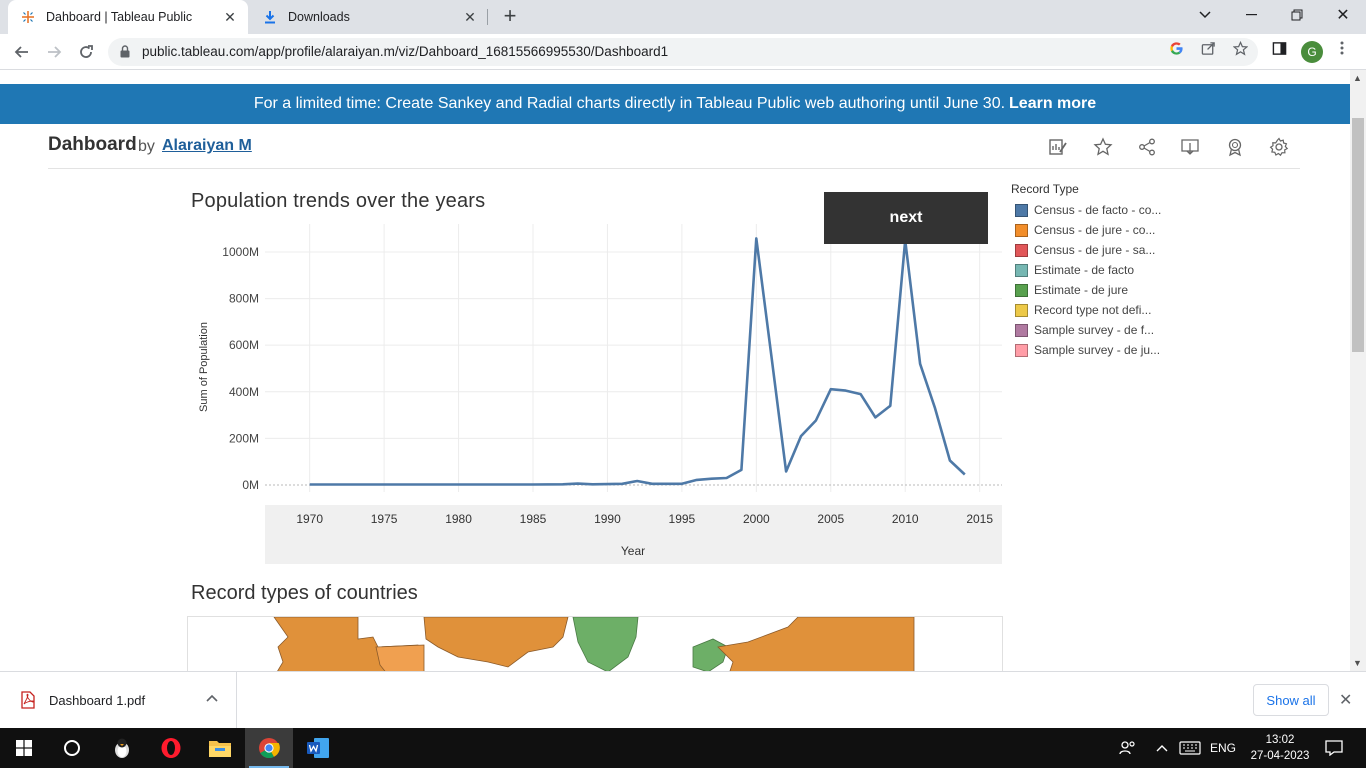 The height and width of the screenshot is (768, 1366). What do you see at coordinates (28, 702) in the screenshot?
I see `pdf-file-icon` at bounding box center [28, 702].